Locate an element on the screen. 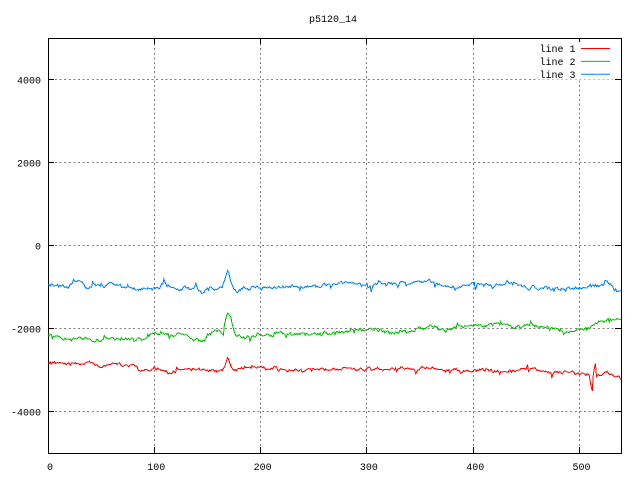  svg-text: line 3 is located at coordinates (557, 76).